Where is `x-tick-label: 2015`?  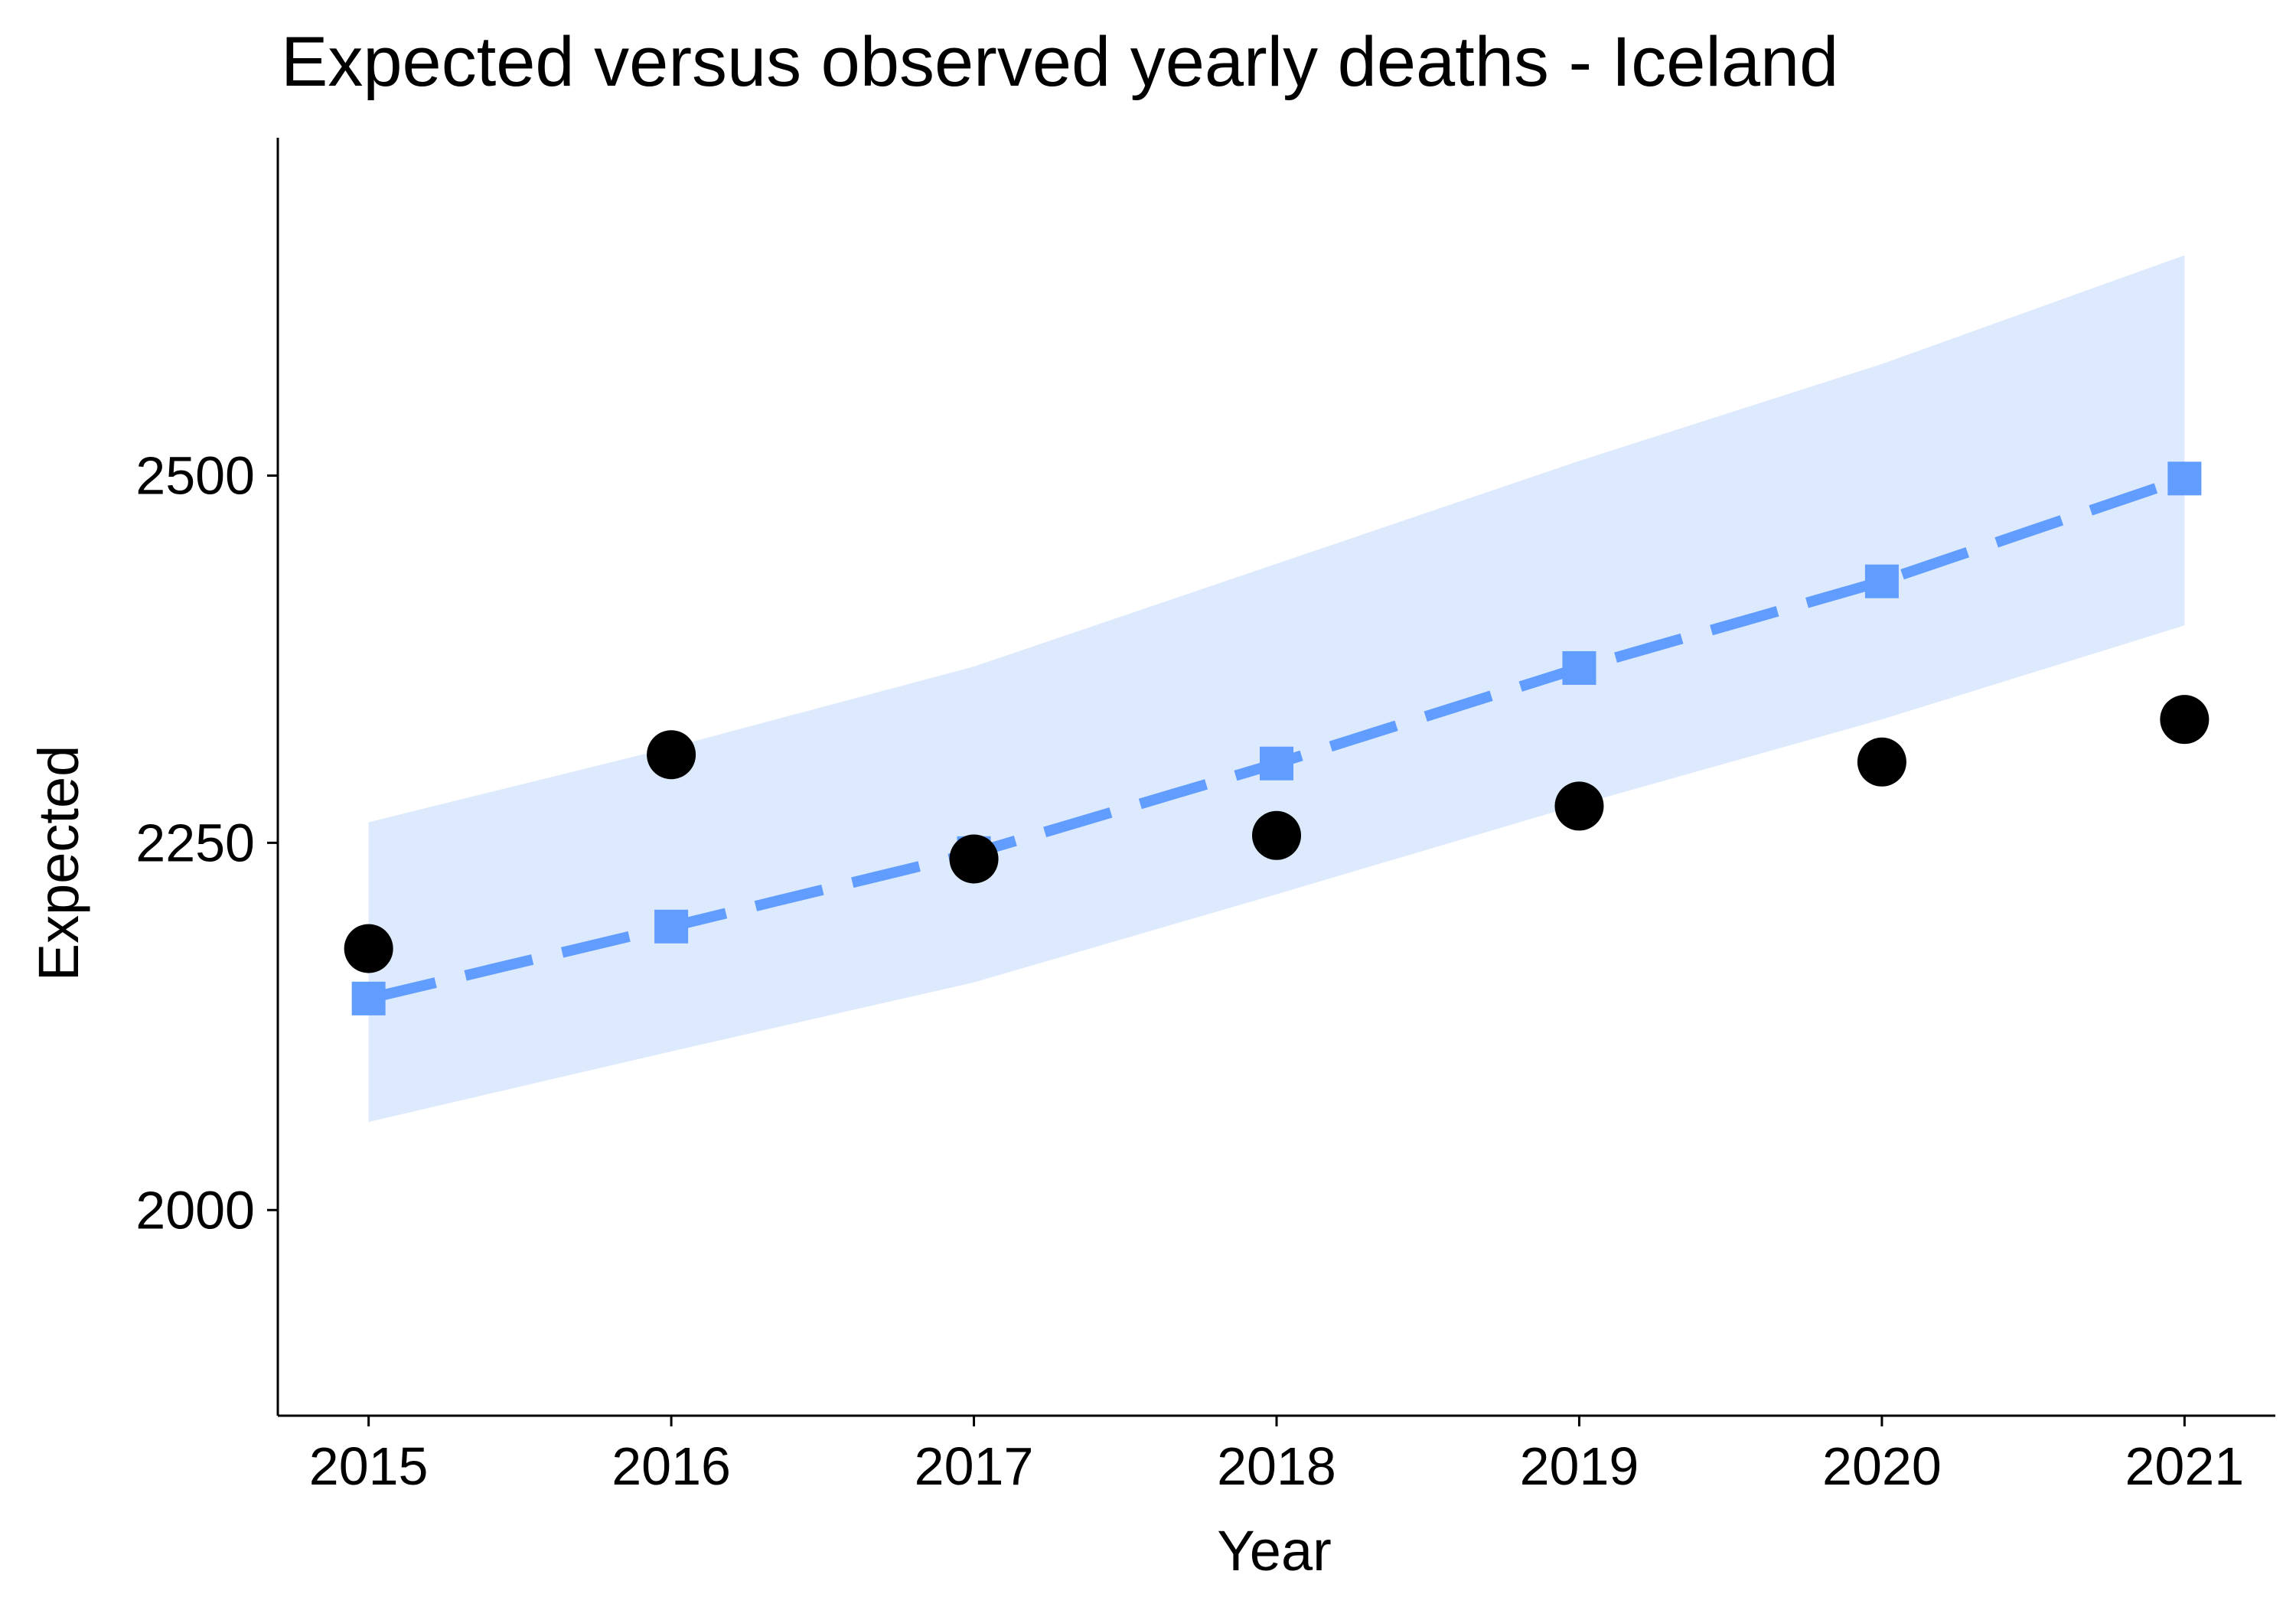
x-tick-label: 2015 is located at coordinates (369, 1466).